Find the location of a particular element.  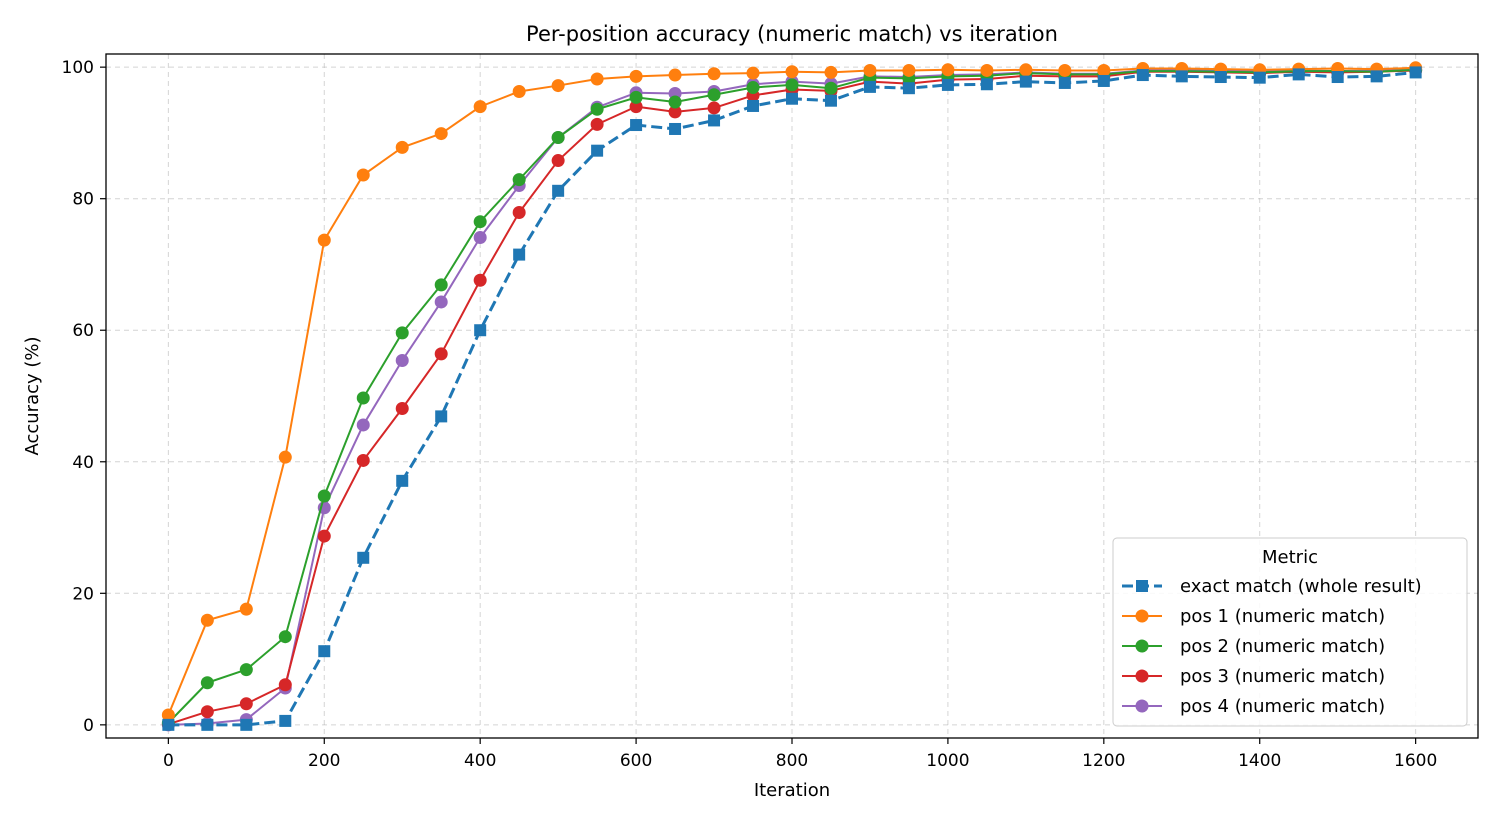

legend-label: pos 1 (numeric match) is located at coordinates (1282, 616).